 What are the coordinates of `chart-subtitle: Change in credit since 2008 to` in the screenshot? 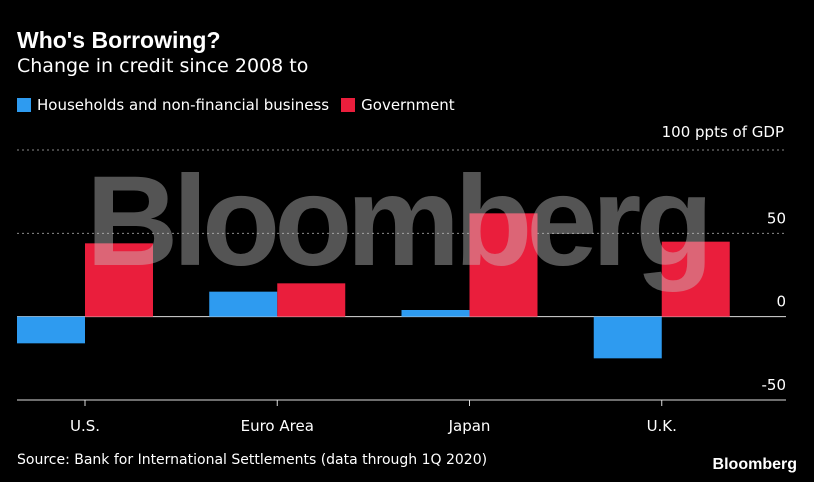 It's located at (163, 66).